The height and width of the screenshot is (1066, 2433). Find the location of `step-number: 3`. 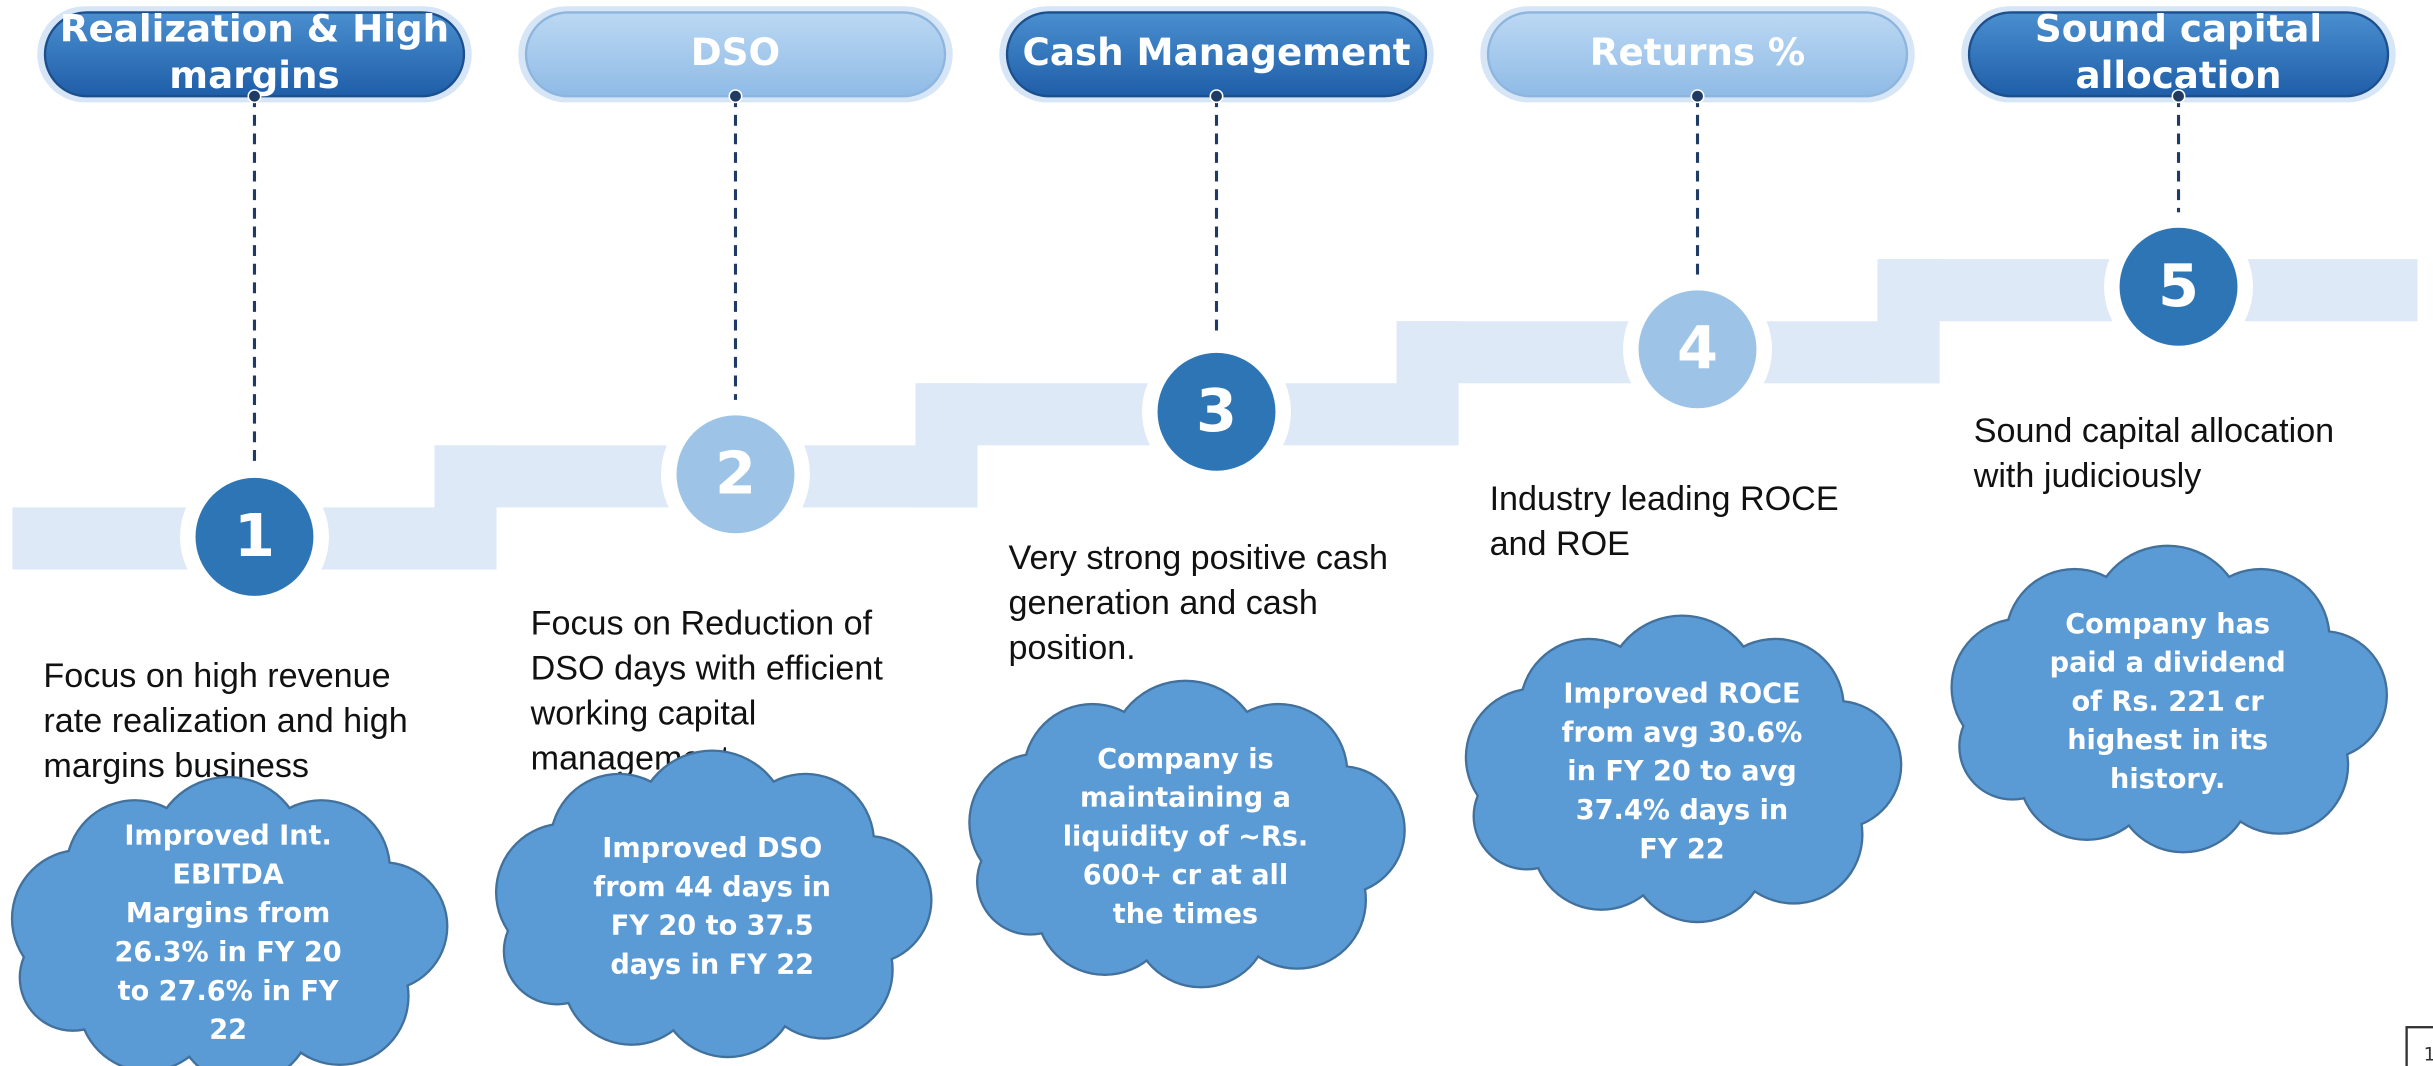

step-number: 3 is located at coordinates (1216, 410).